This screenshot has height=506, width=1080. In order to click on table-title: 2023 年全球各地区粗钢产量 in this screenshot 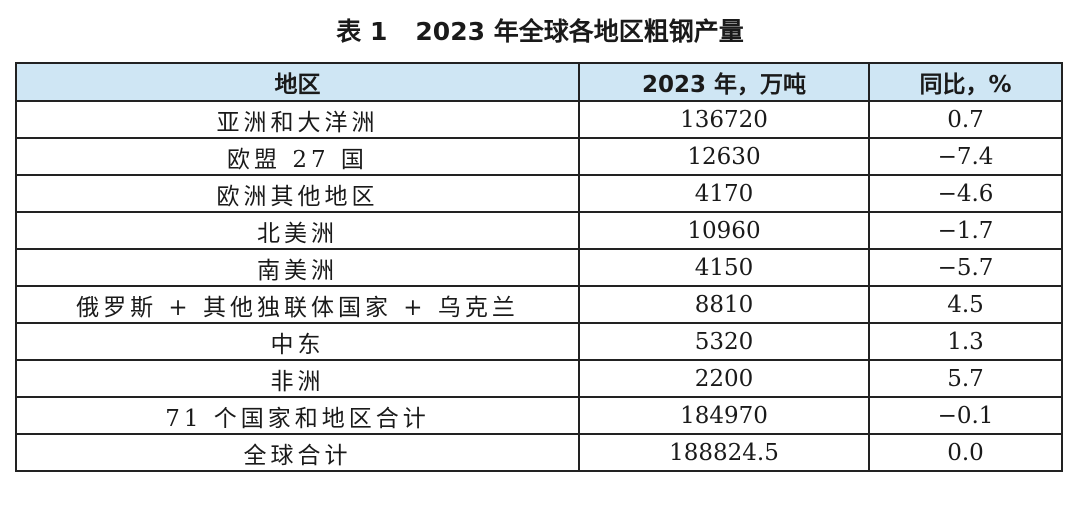, I will do `click(579, 31)`.